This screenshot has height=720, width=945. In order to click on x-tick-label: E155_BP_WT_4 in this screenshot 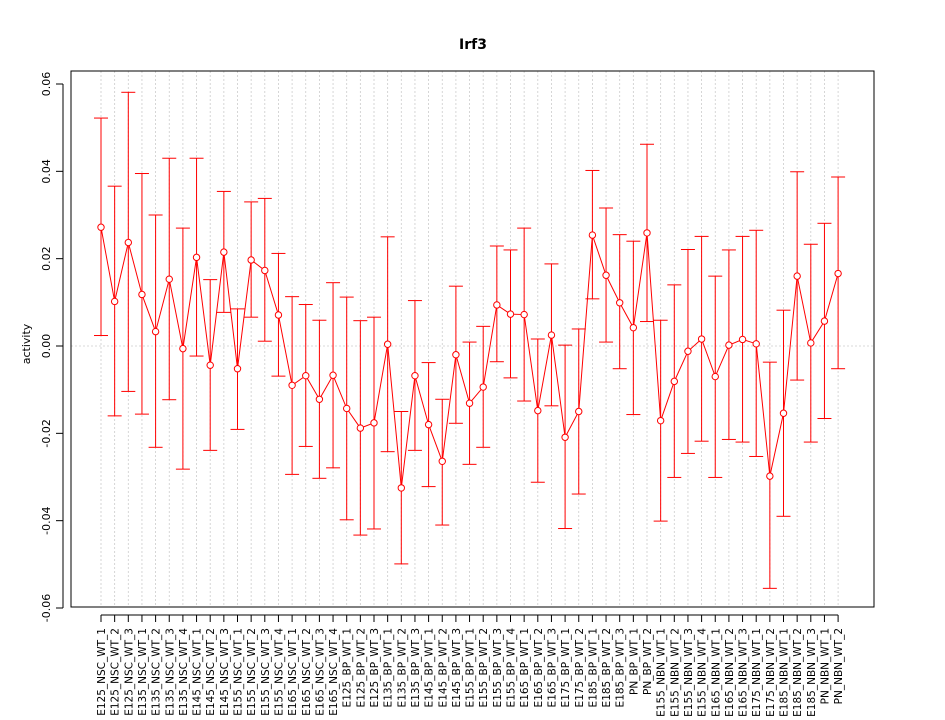, I will do `click(512, 668)`.